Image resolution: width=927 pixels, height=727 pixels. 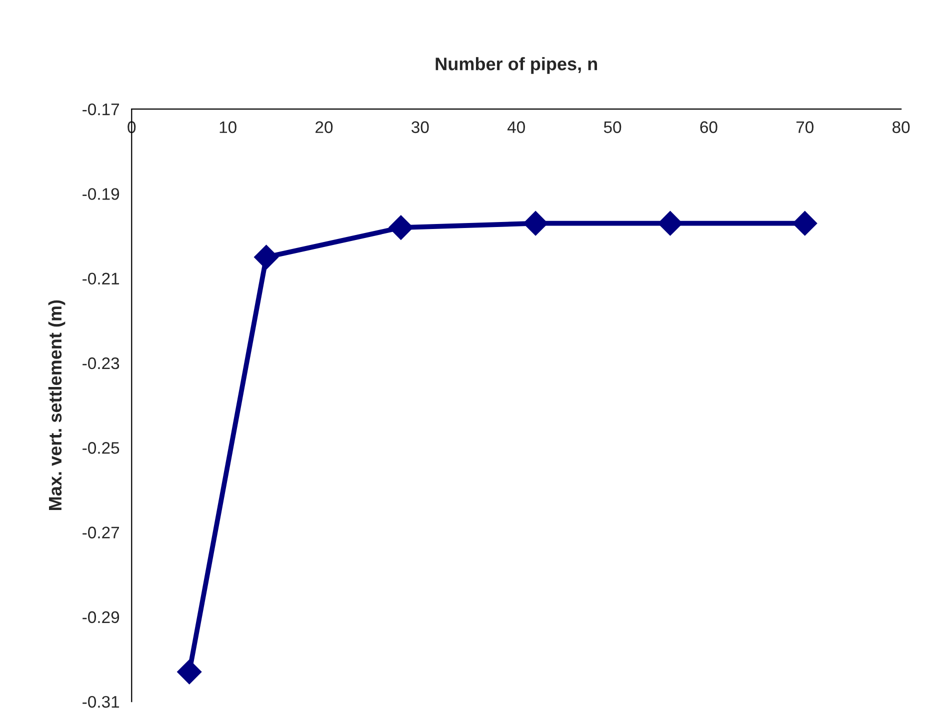 I want to click on y-tick-label: -0.31, so click(x=101, y=702).